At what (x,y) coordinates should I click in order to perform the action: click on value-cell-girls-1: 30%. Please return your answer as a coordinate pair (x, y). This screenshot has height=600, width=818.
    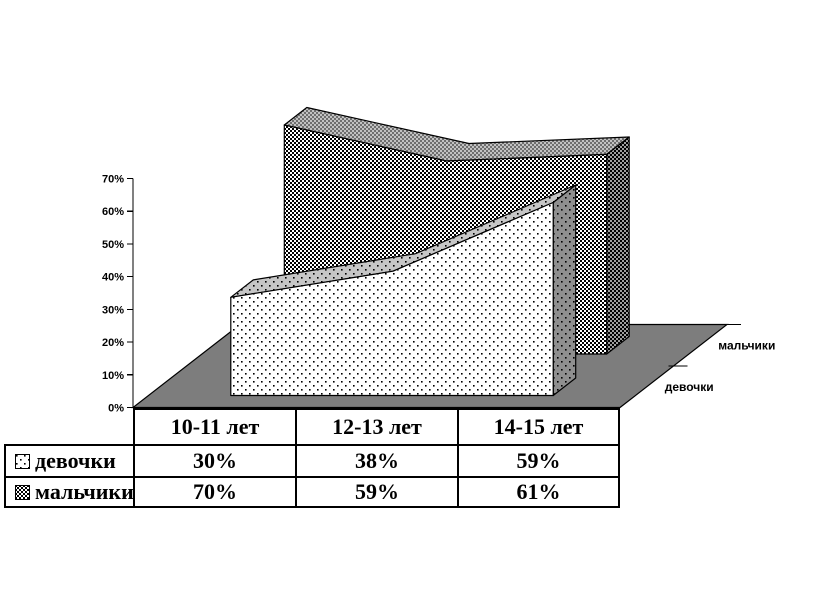
    Looking at the image, I should click on (214, 460).